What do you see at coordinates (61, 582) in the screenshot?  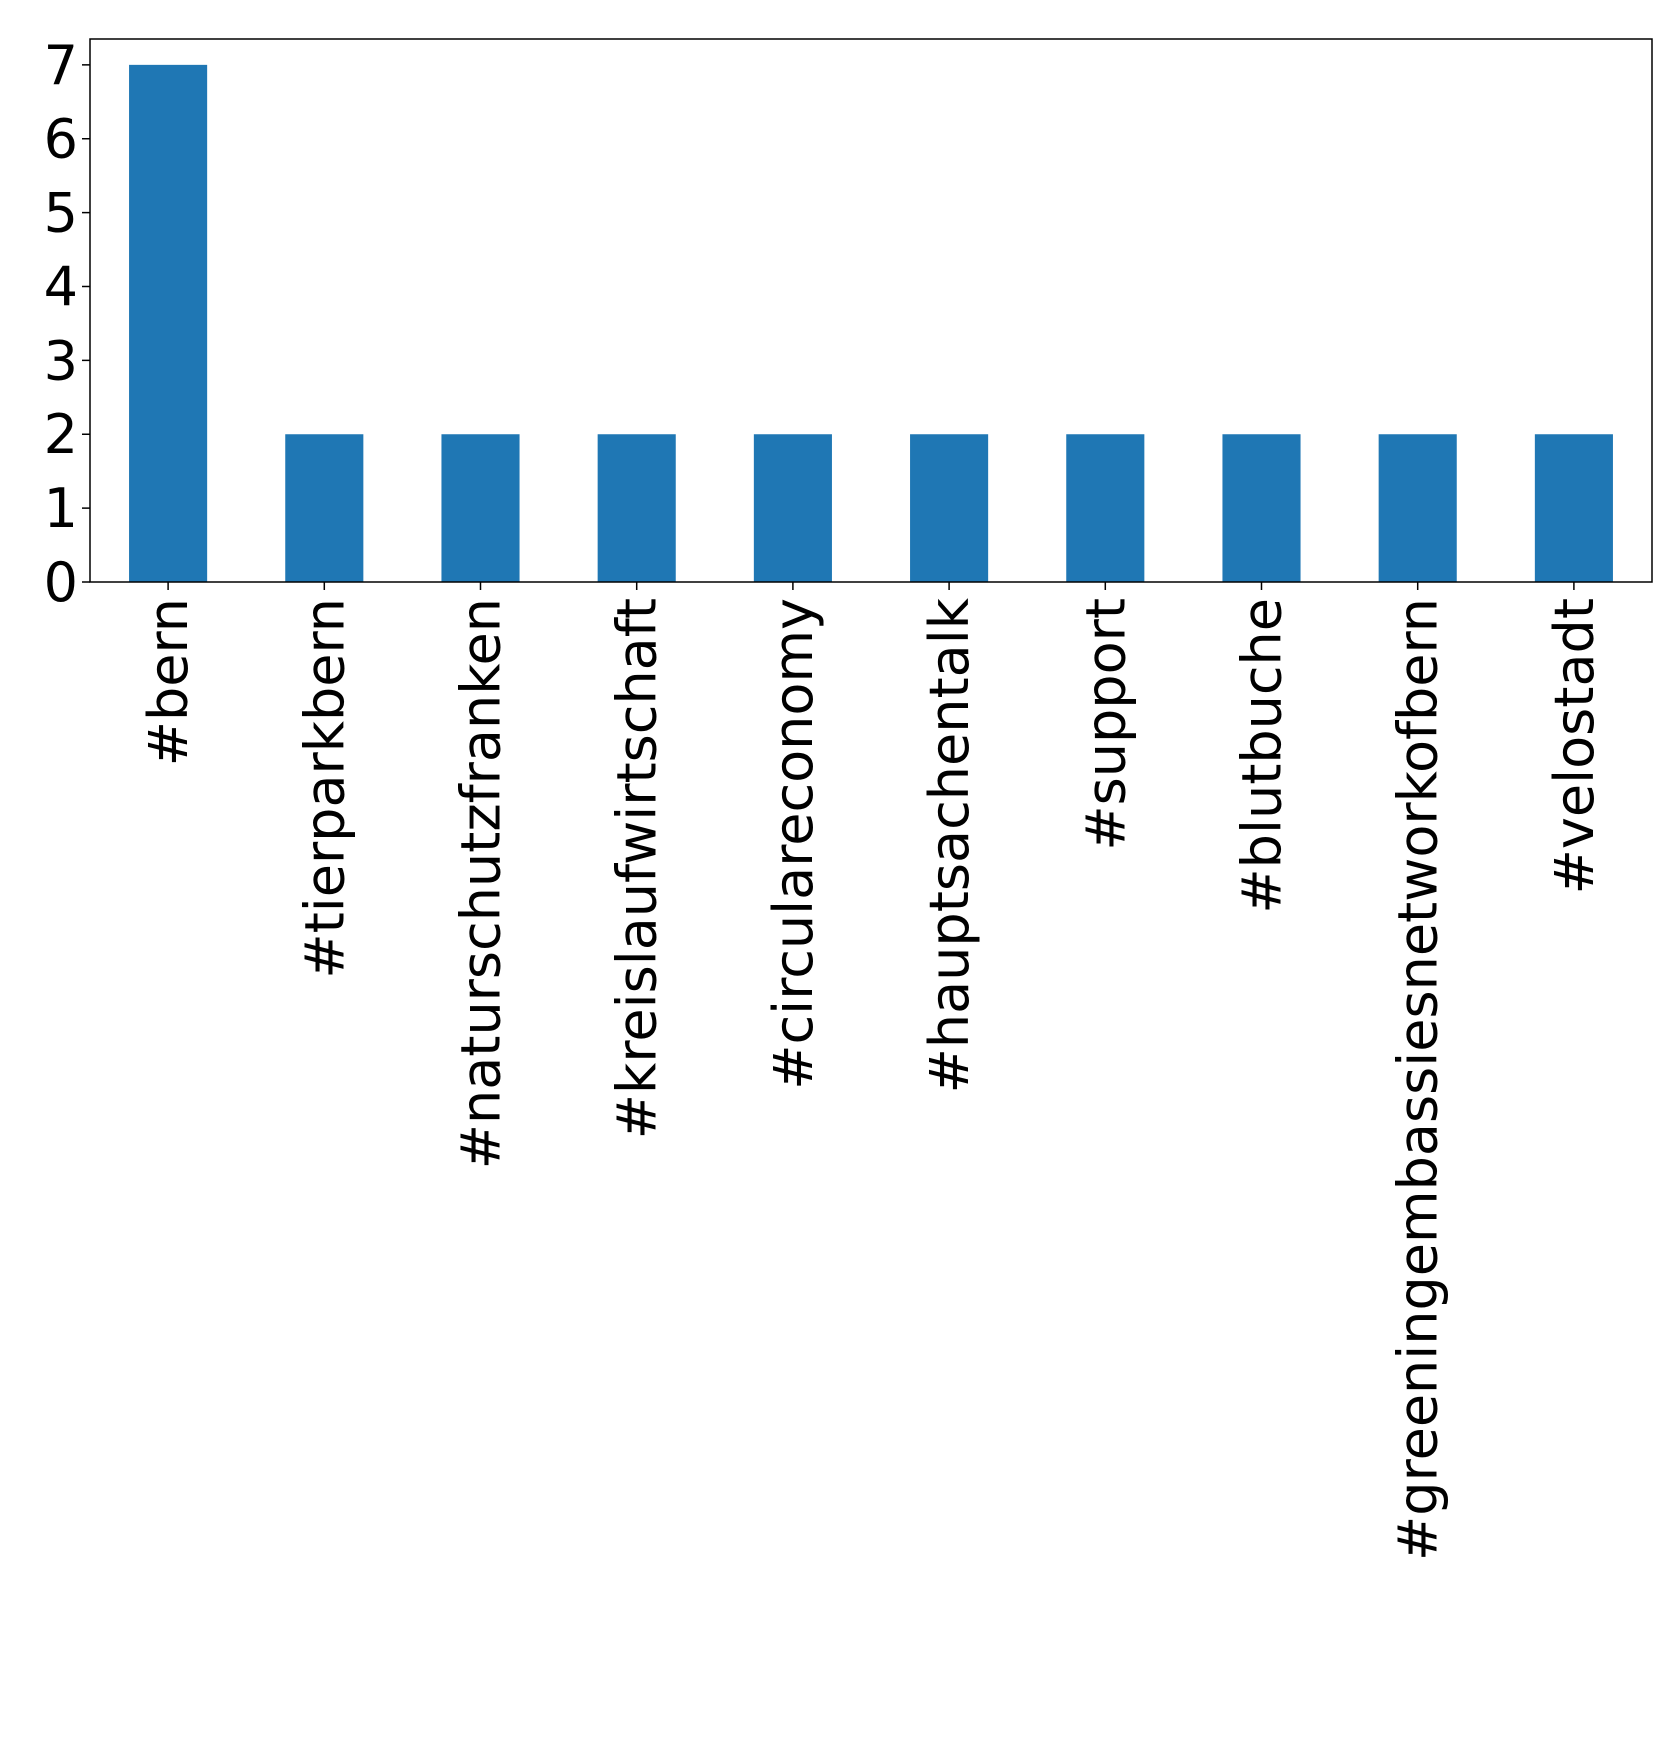 I see `y-tick-label: 0` at bounding box center [61, 582].